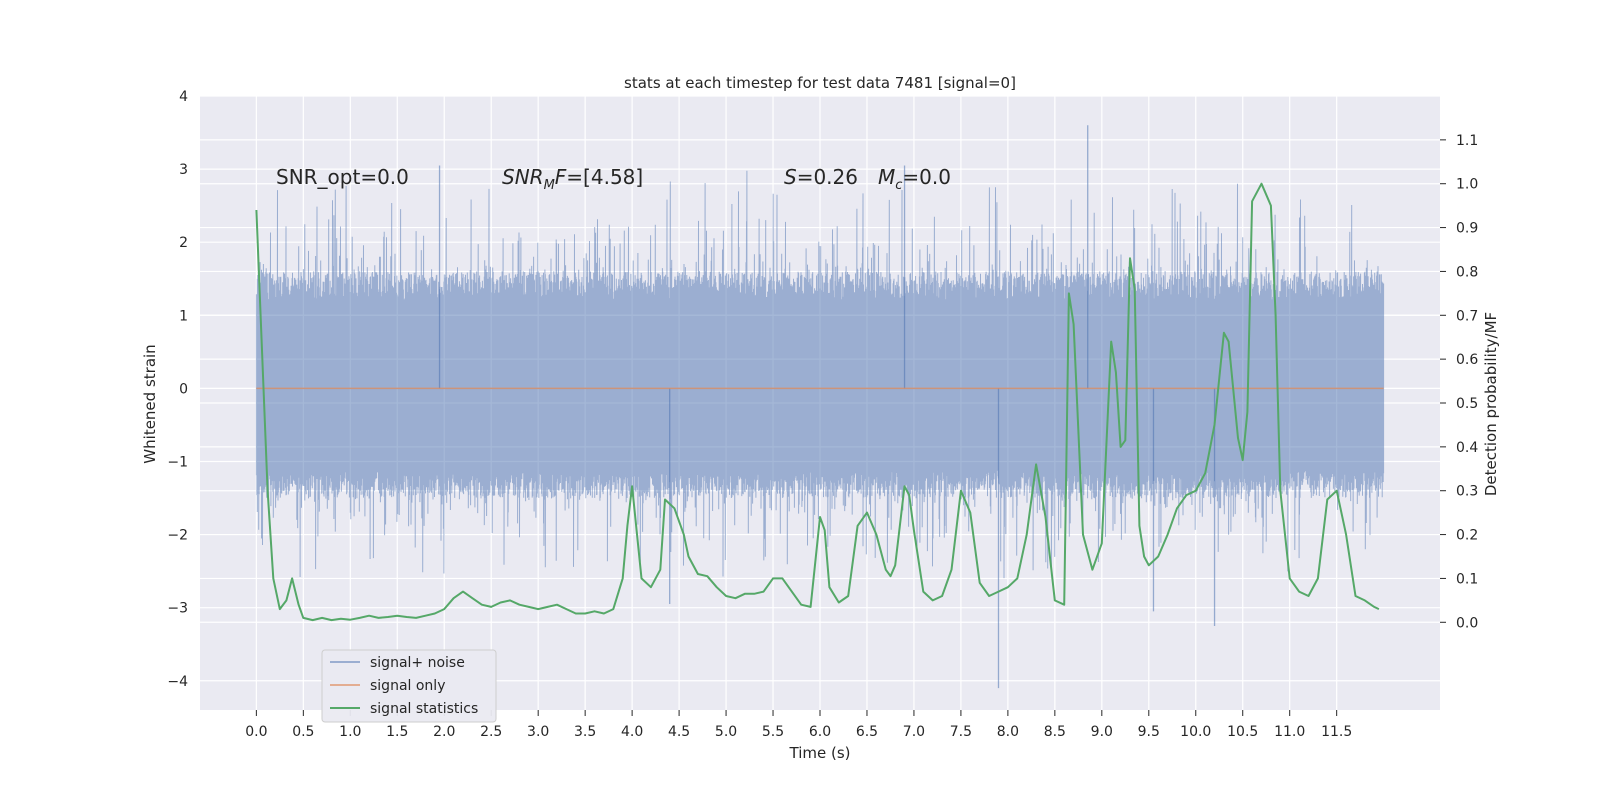 The width and height of the screenshot is (1600, 800). What do you see at coordinates (1467, 579) in the screenshot?
I see `y2-tick-label-10: 0.1` at bounding box center [1467, 579].